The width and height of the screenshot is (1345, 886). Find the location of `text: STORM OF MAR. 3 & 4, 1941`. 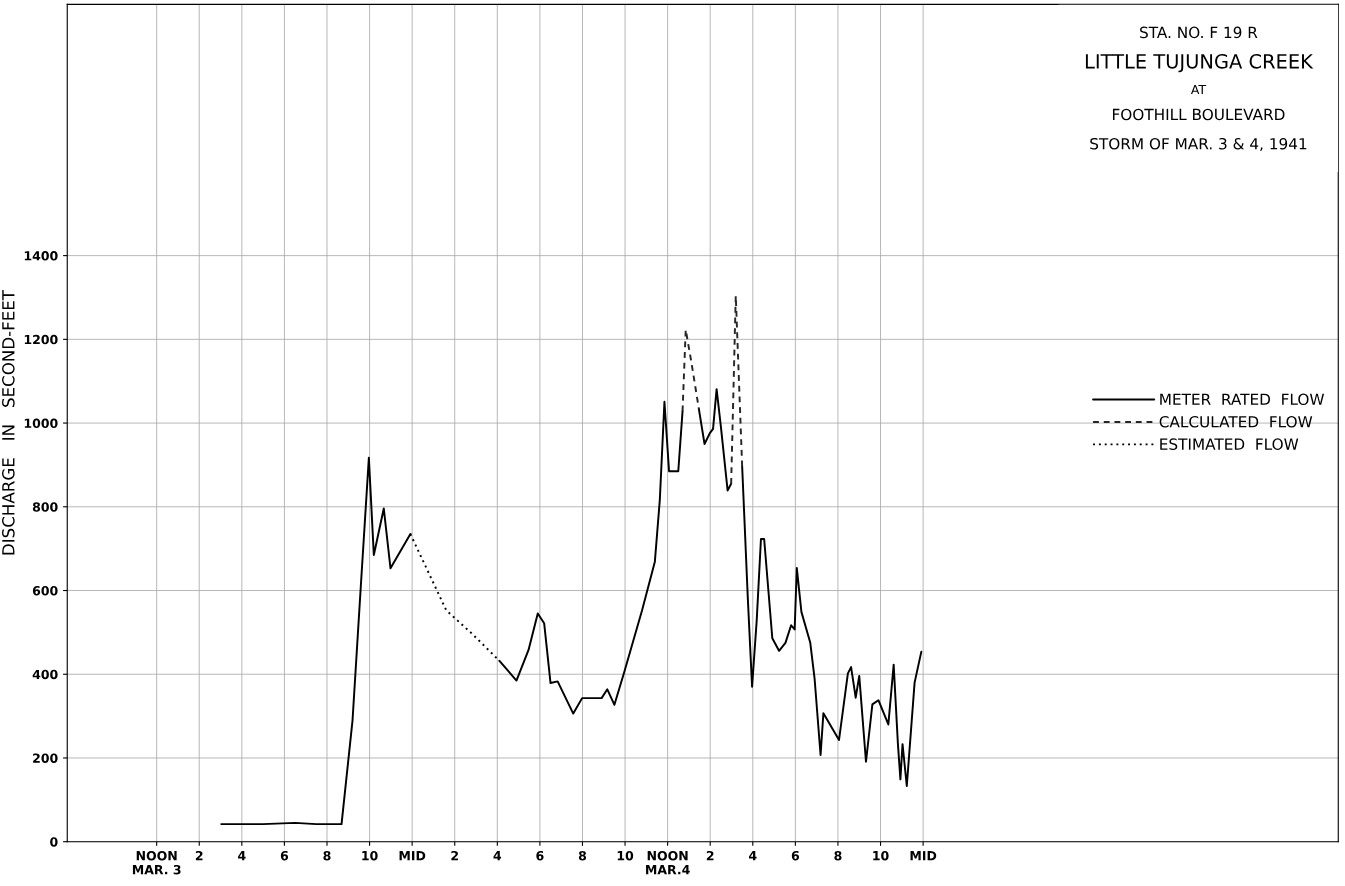

text: STORM OF MAR. 3 & 4, 1941 is located at coordinates (1198, 144).